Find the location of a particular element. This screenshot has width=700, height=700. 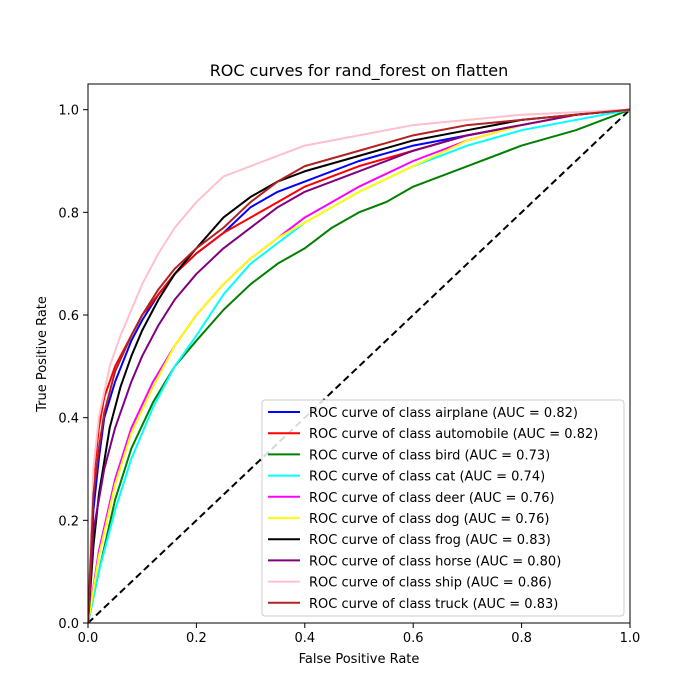

legend-entry: ROC curve of class cat (AUC = 0.74) is located at coordinates (427, 477).